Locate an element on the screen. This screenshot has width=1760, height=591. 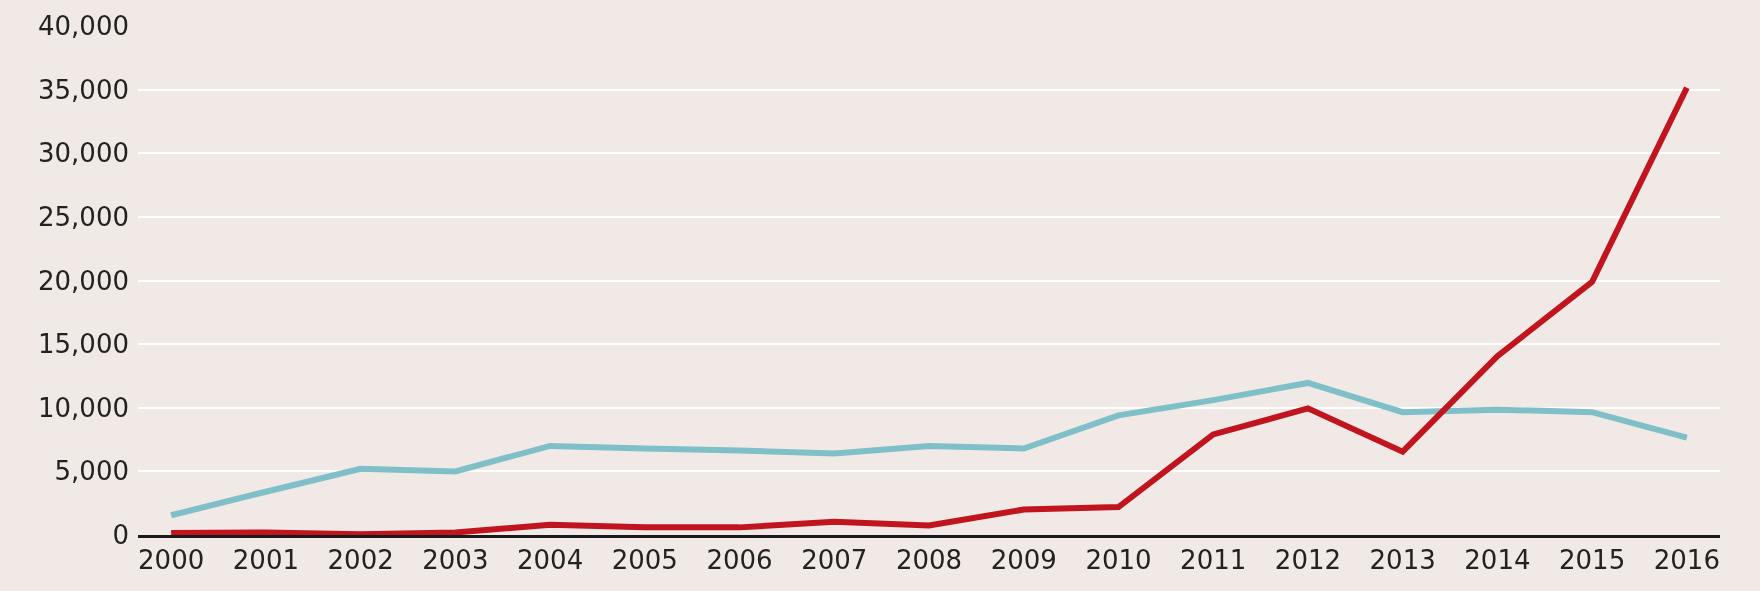
y-tick-label: 20,000 is located at coordinates (83, 280).